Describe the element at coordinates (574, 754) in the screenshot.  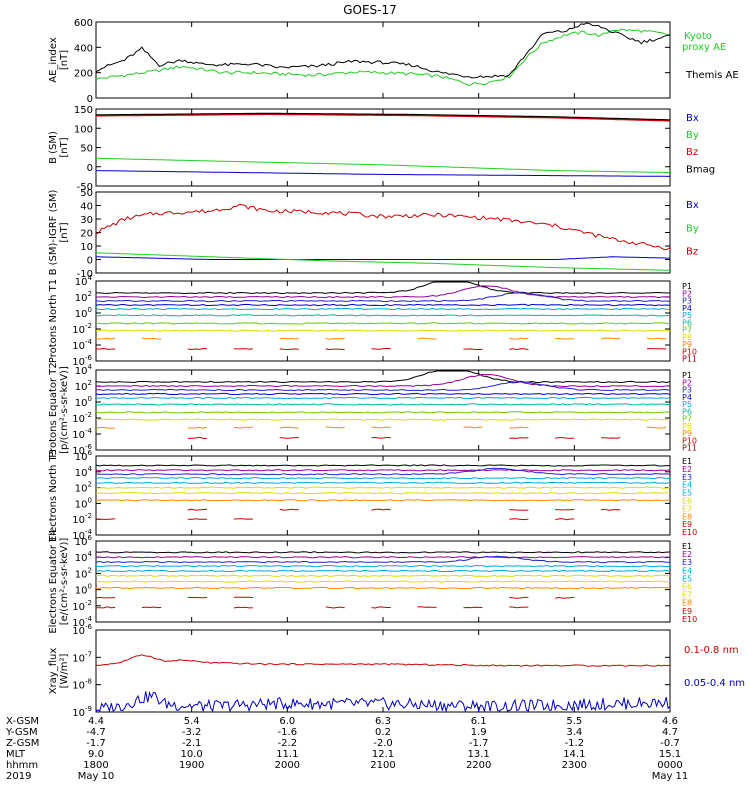
I see `axis-value-mlt: 14.1` at that location.